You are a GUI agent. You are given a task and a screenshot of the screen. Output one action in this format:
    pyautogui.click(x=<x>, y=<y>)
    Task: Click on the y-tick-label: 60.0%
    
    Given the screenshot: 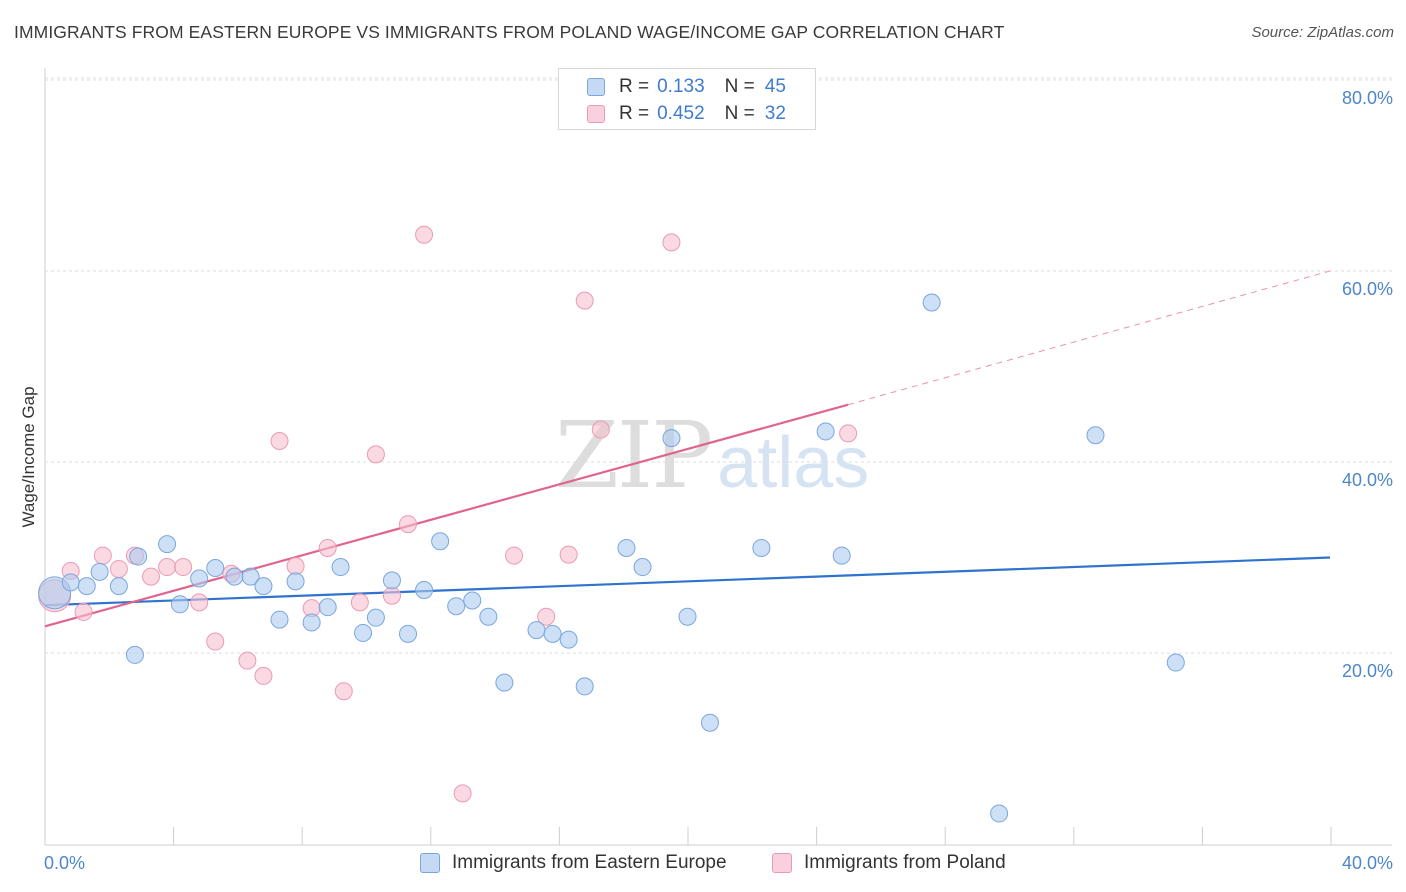 What is the action you would take?
    pyautogui.click(x=1367, y=289)
    